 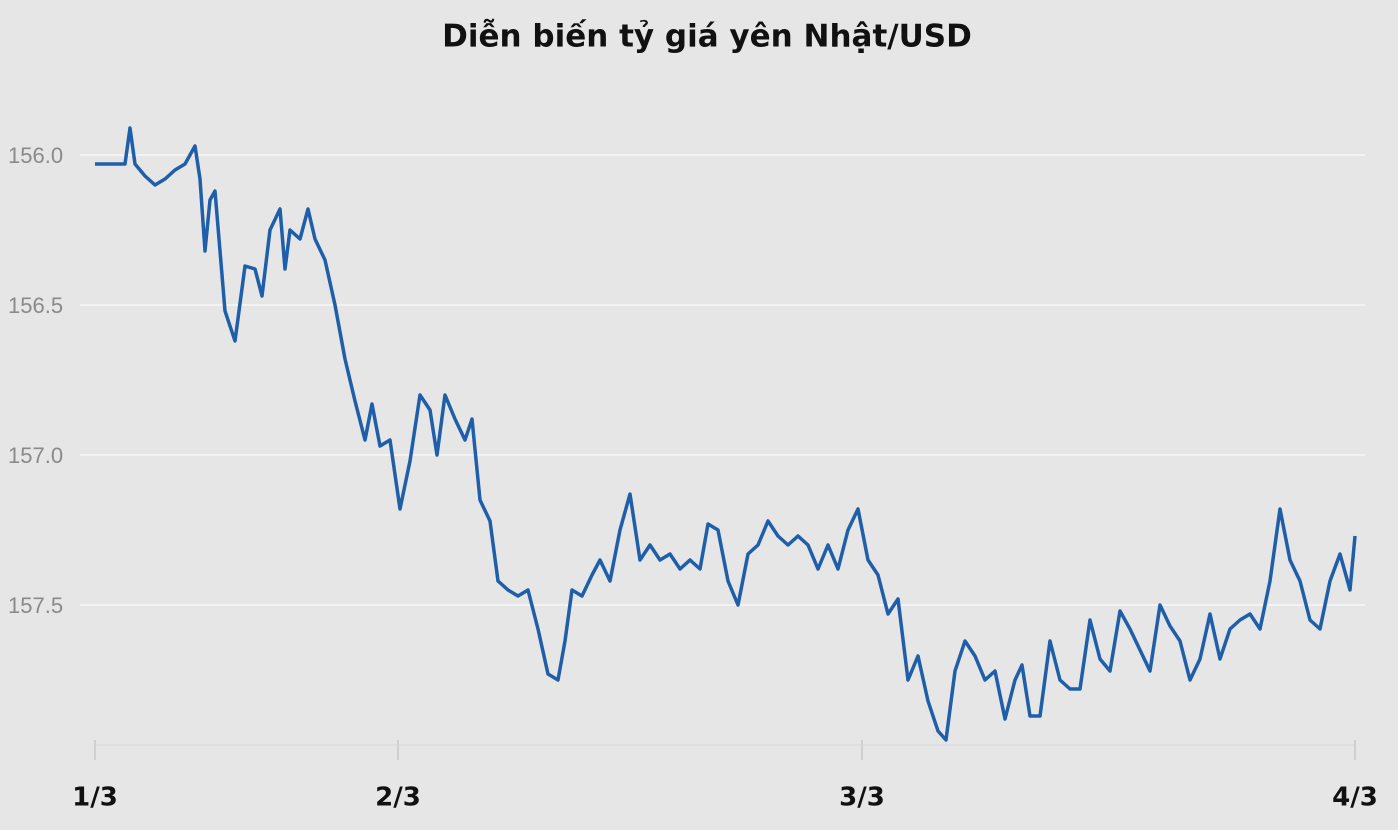 I want to click on x-tick-label: 2/3, so click(x=398, y=798).